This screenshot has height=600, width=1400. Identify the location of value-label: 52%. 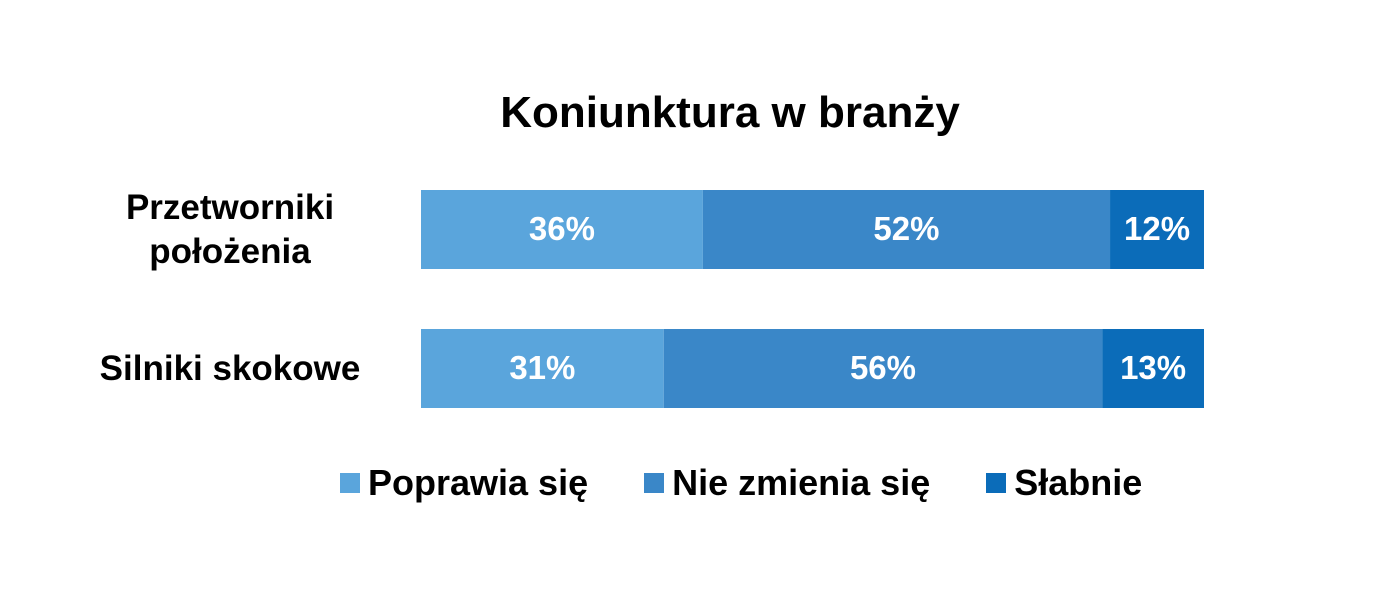
(906, 228).